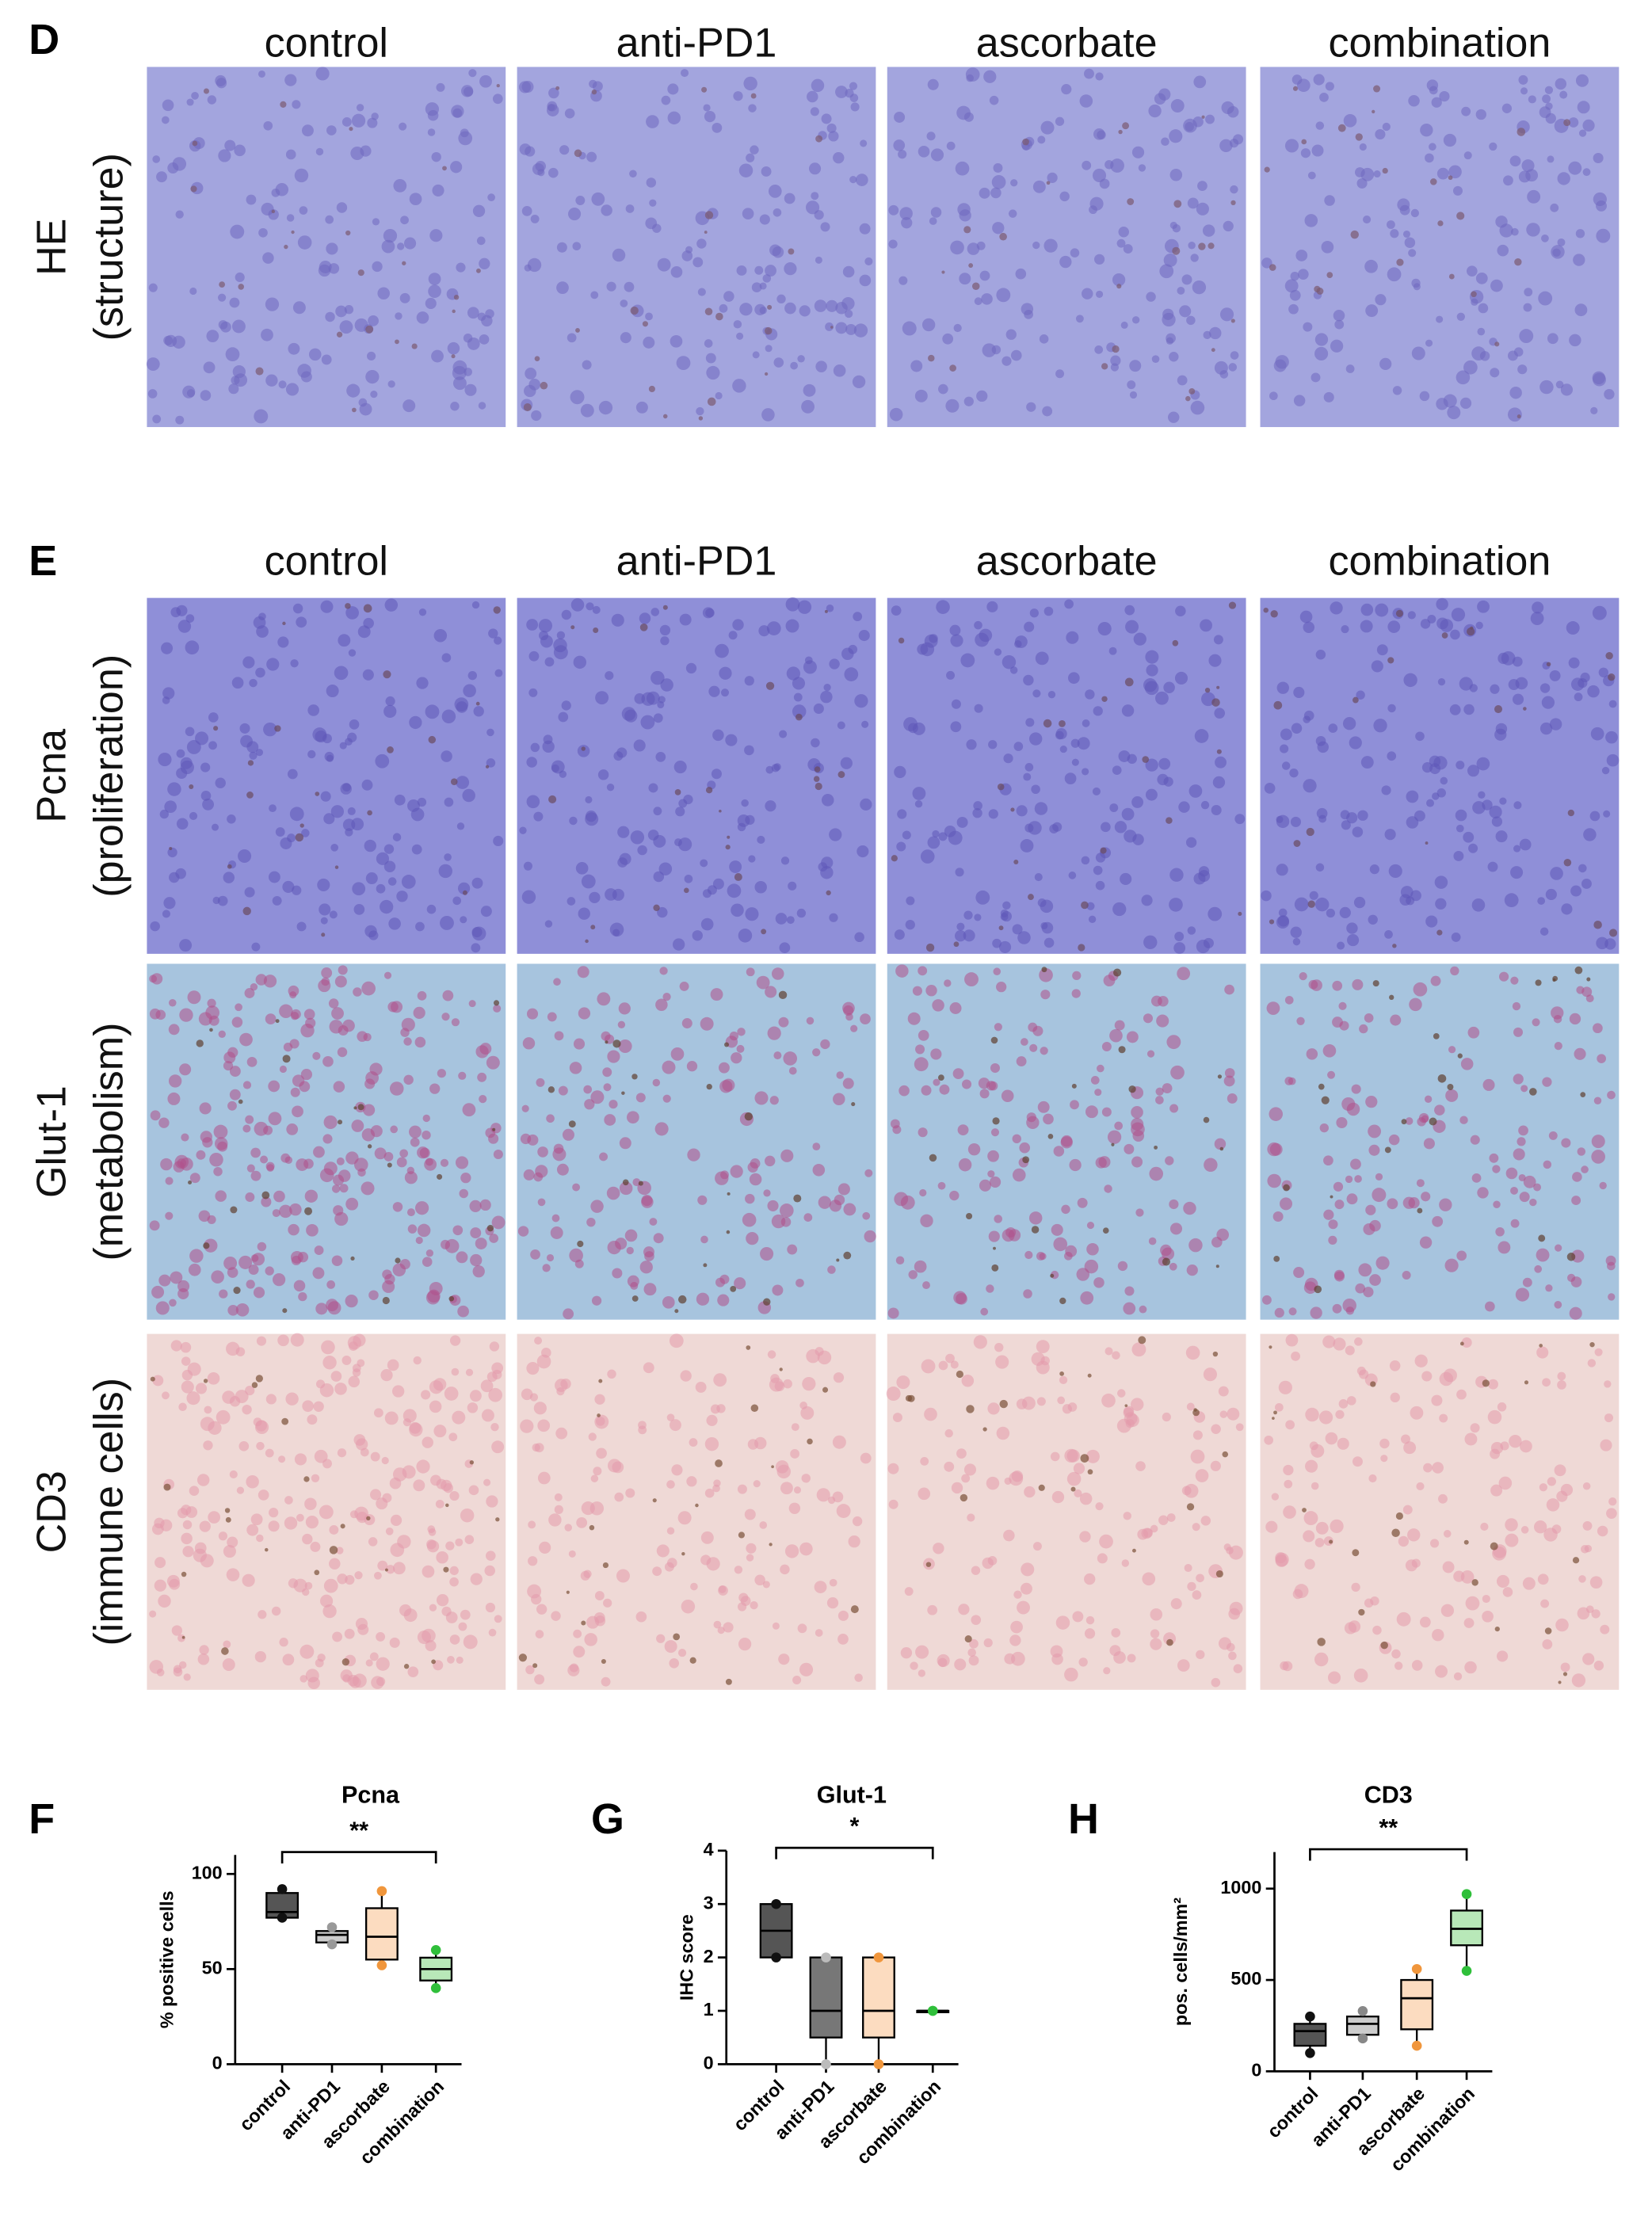  What do you see at coordinates (109, 776) in the screenshot?
I see `row-sublabel: (proliferation)` at bounding box center [109, 776].